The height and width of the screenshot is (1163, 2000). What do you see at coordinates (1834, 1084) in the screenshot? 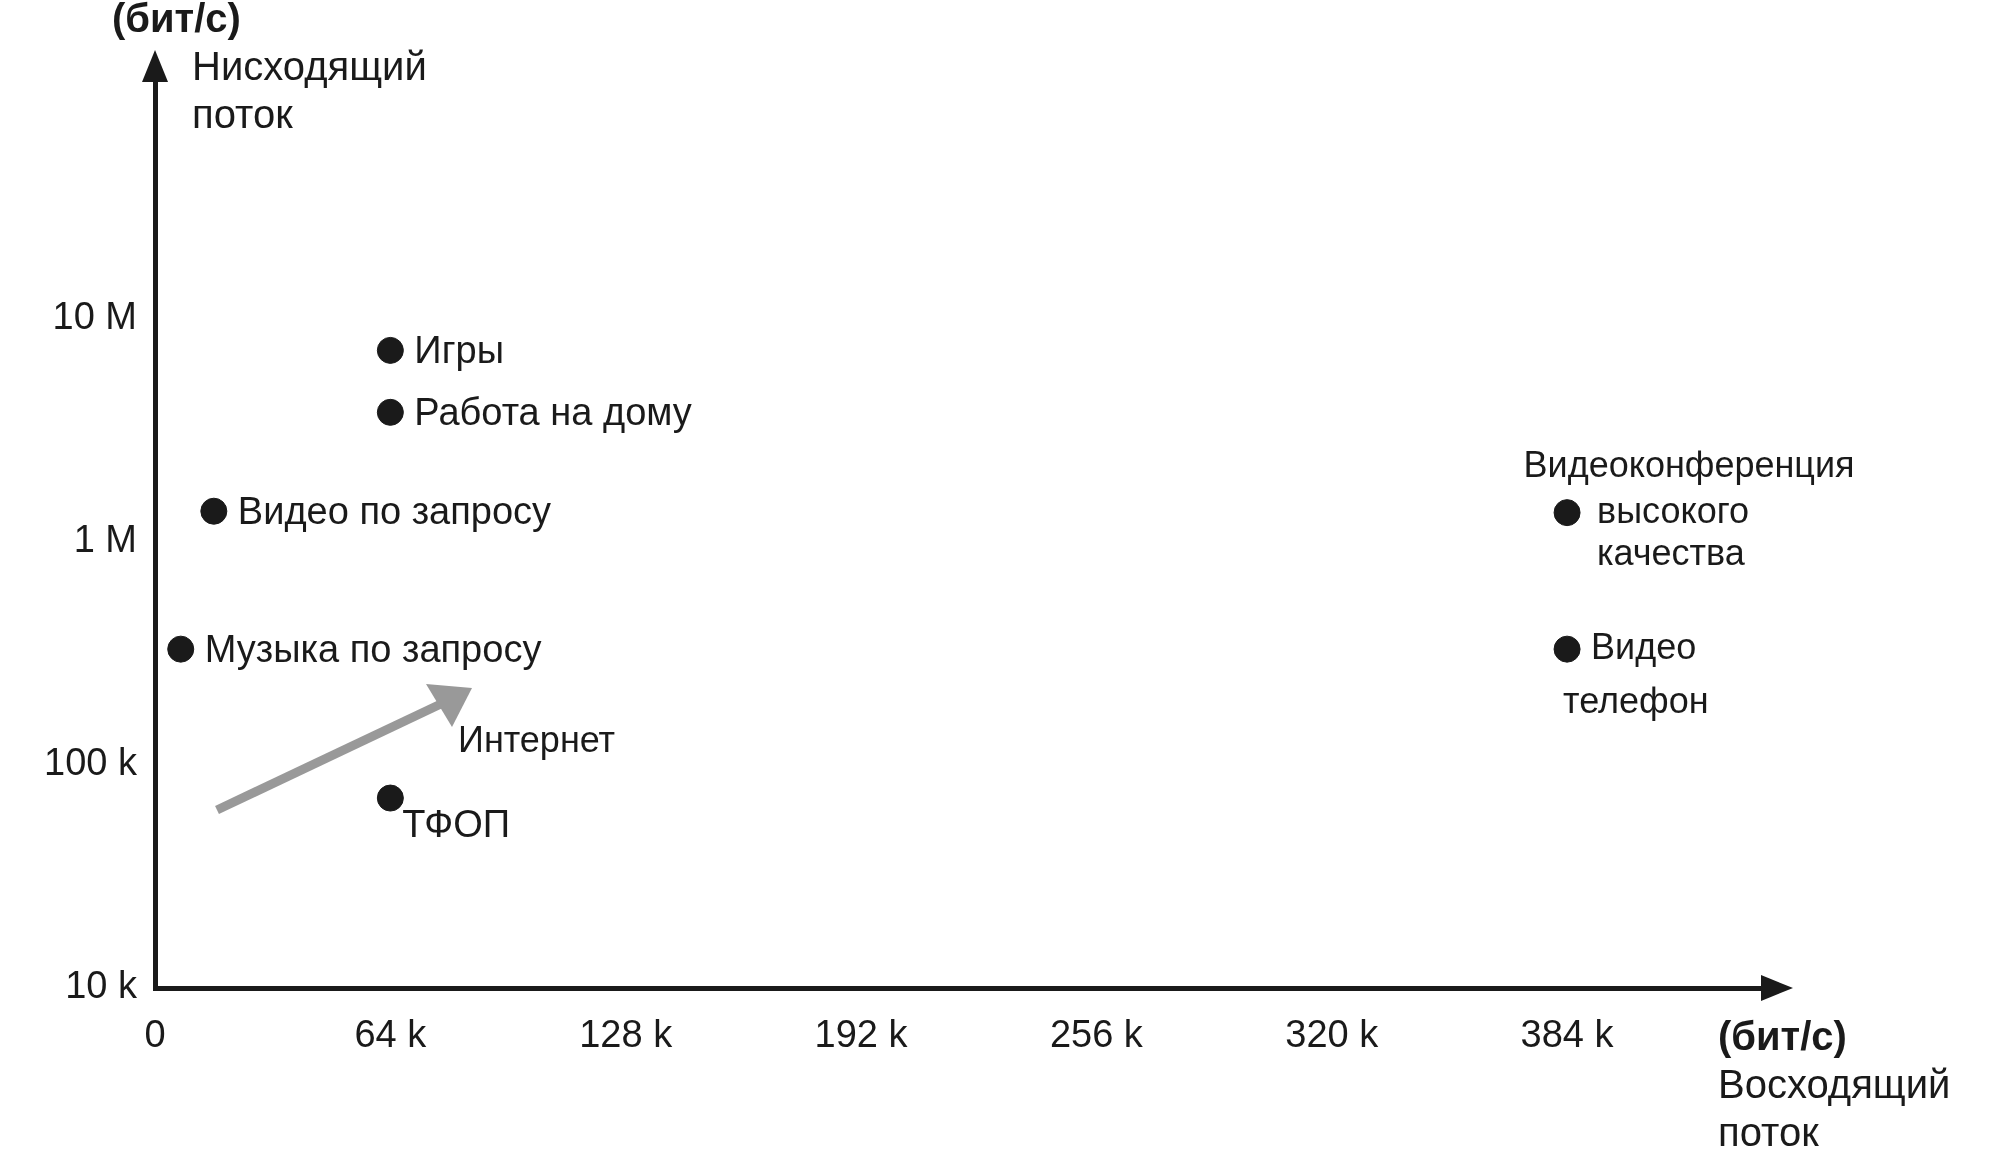
I see `x-axis-title: (бит/с) Восходящий поток` at bounding box center [1834, 1084].